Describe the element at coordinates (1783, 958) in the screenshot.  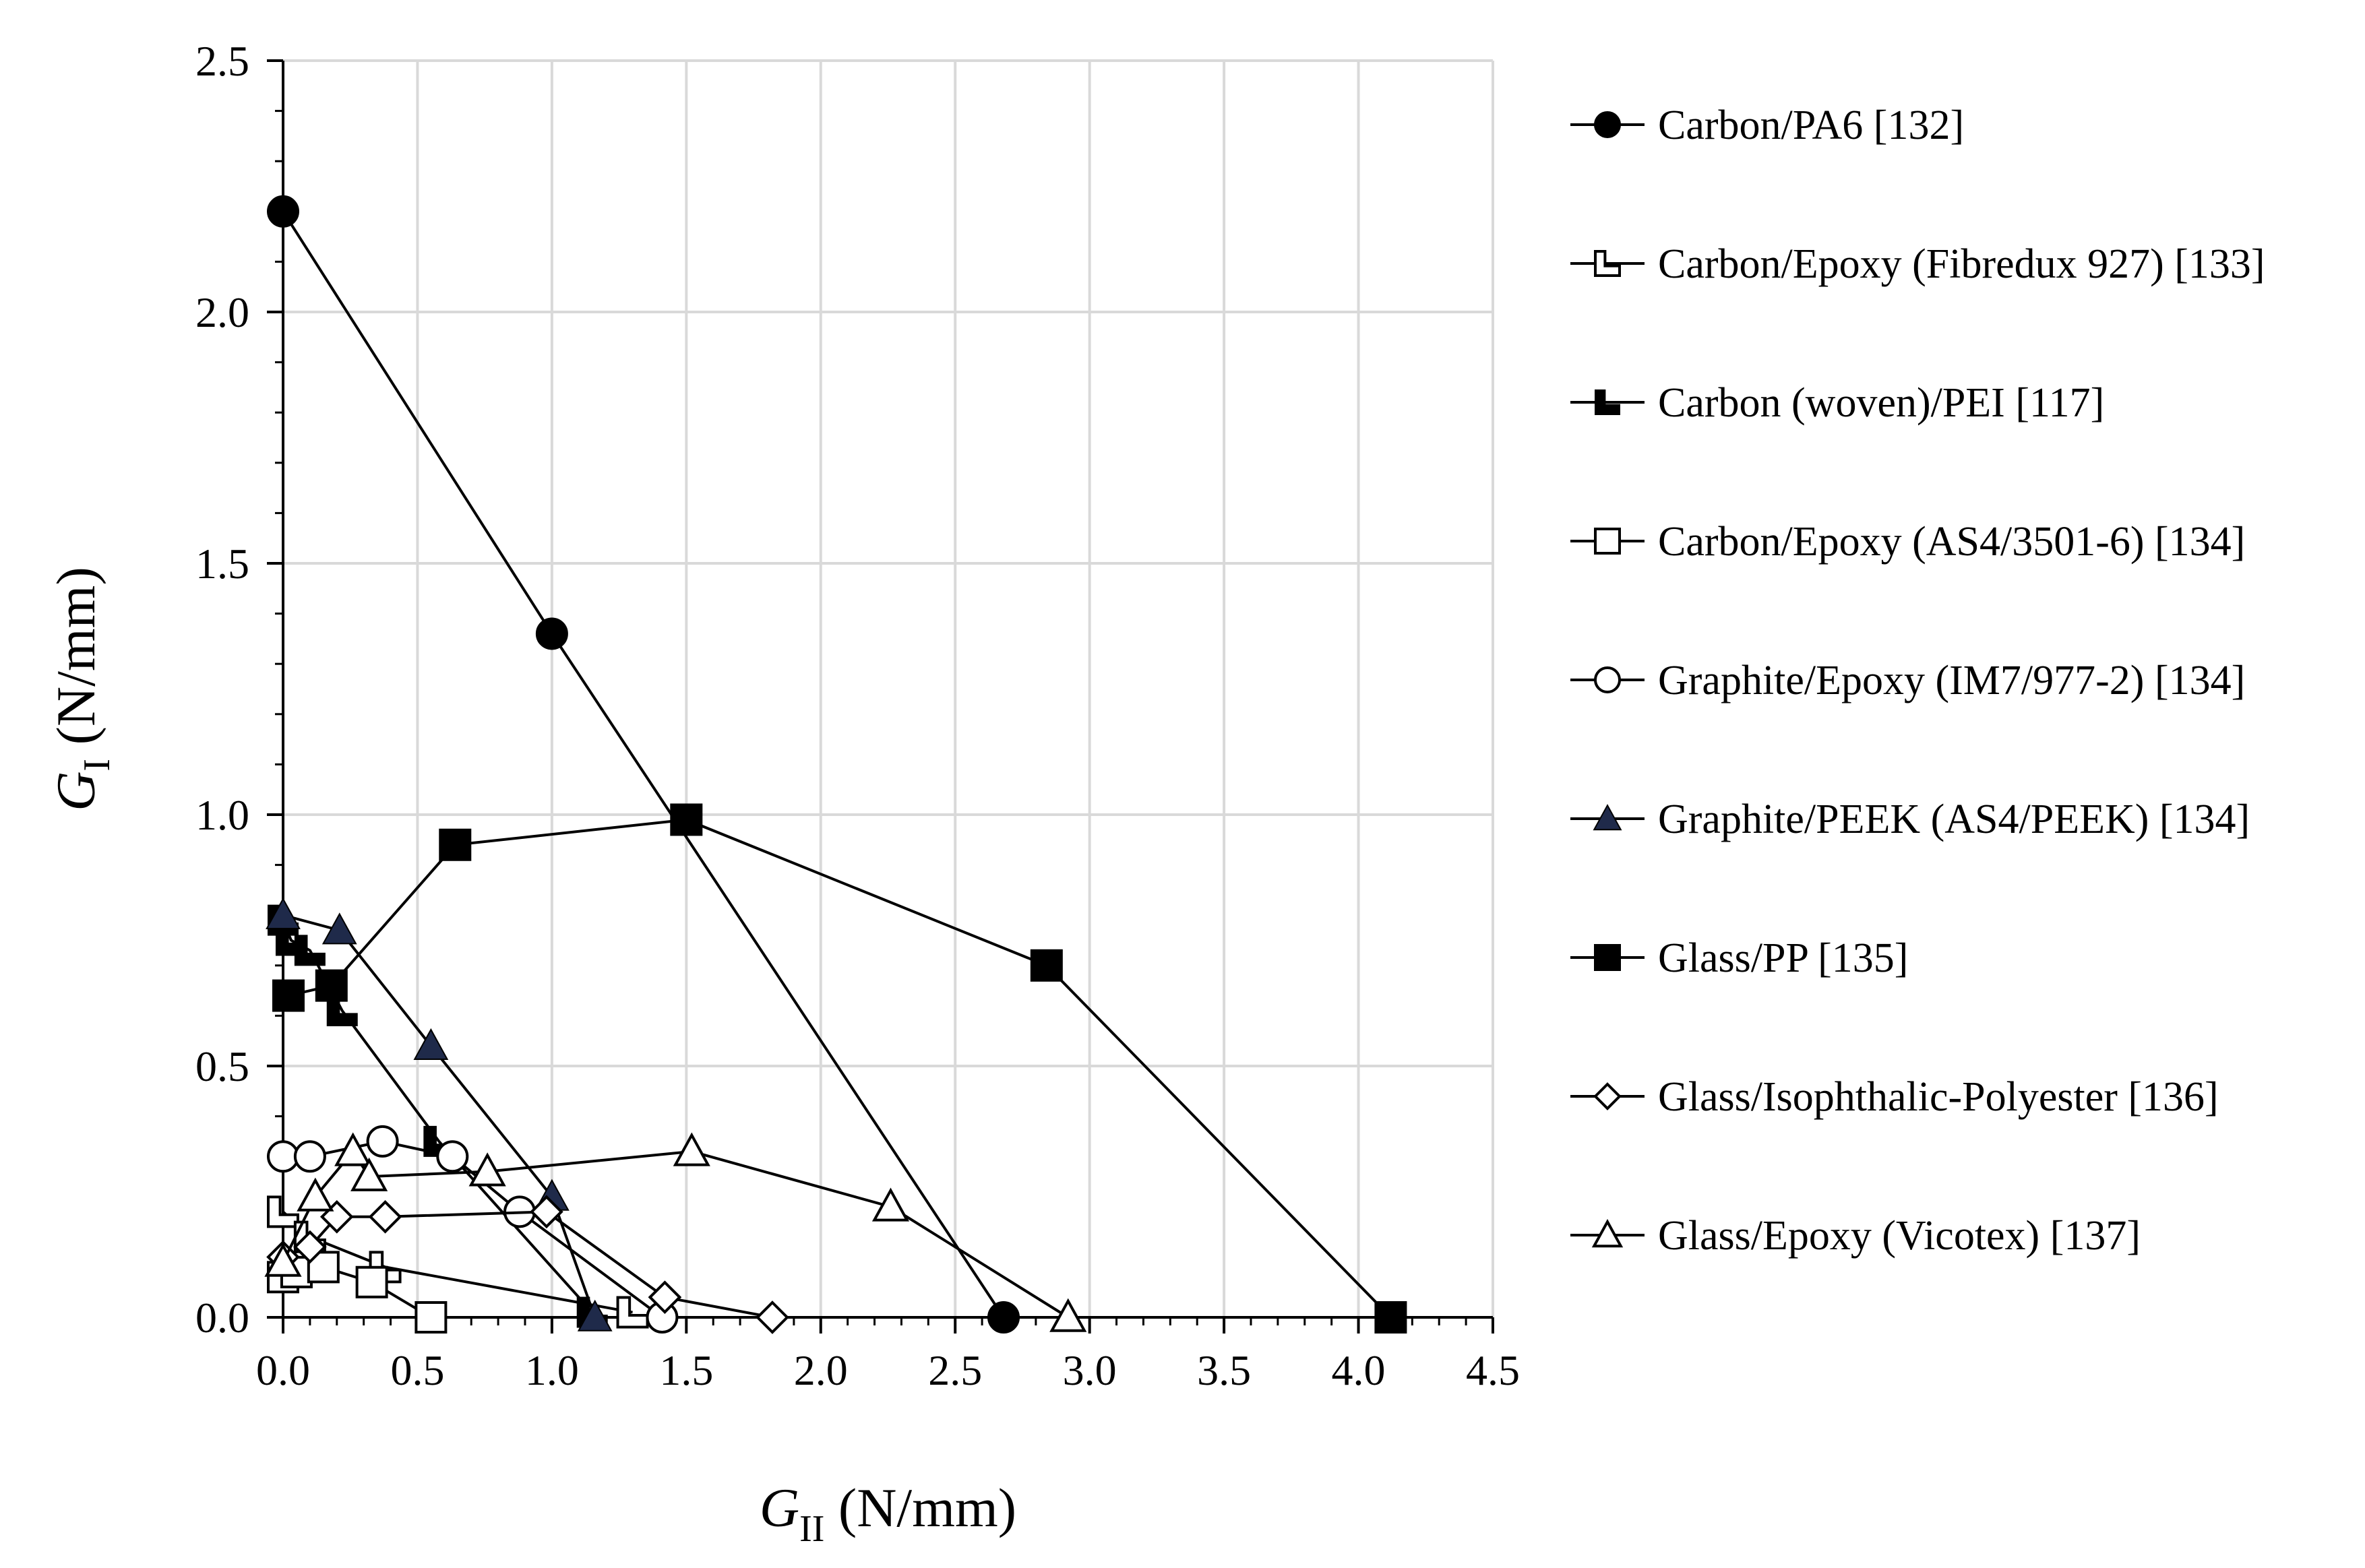
I see `legend-label: Glass/PP [135]` at that location.